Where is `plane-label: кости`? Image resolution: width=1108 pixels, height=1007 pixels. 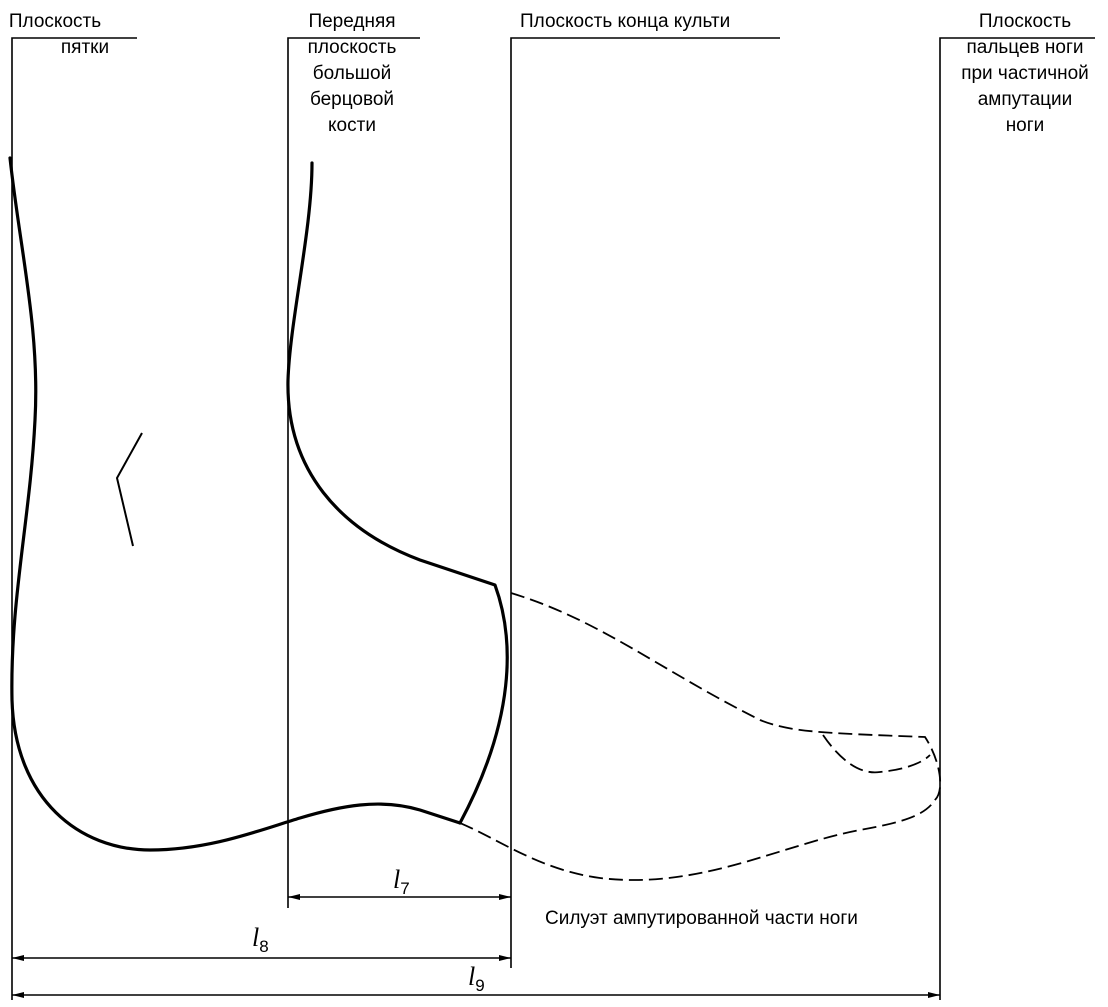 plane-label: кости is located at coordinates (352, 125).